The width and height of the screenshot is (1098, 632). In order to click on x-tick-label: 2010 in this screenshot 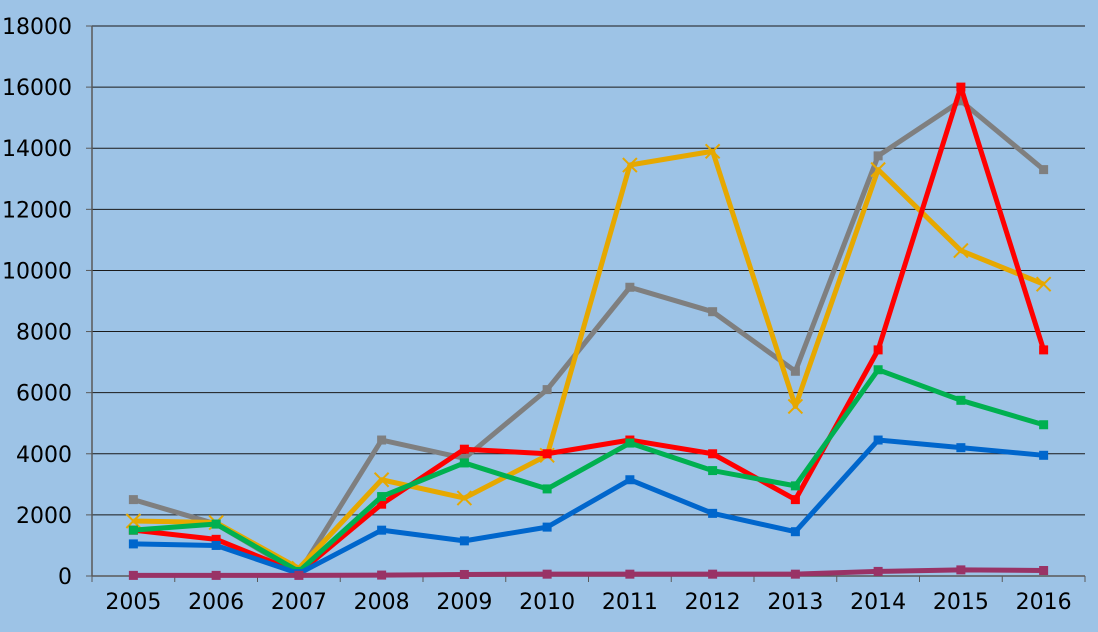, I will do `click(547, 602)`.